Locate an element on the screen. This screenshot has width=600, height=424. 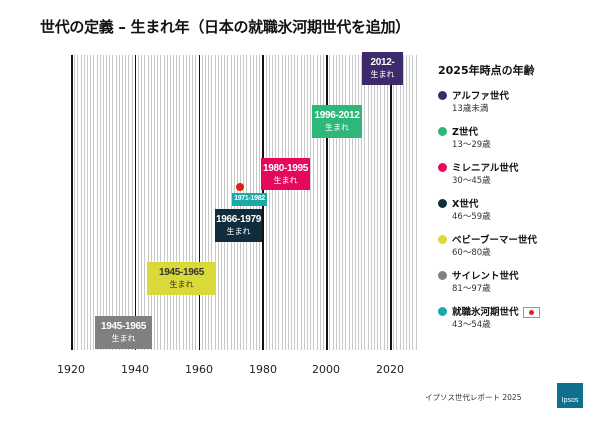
tick-label: 1940 is located at coordinates (135, 369).